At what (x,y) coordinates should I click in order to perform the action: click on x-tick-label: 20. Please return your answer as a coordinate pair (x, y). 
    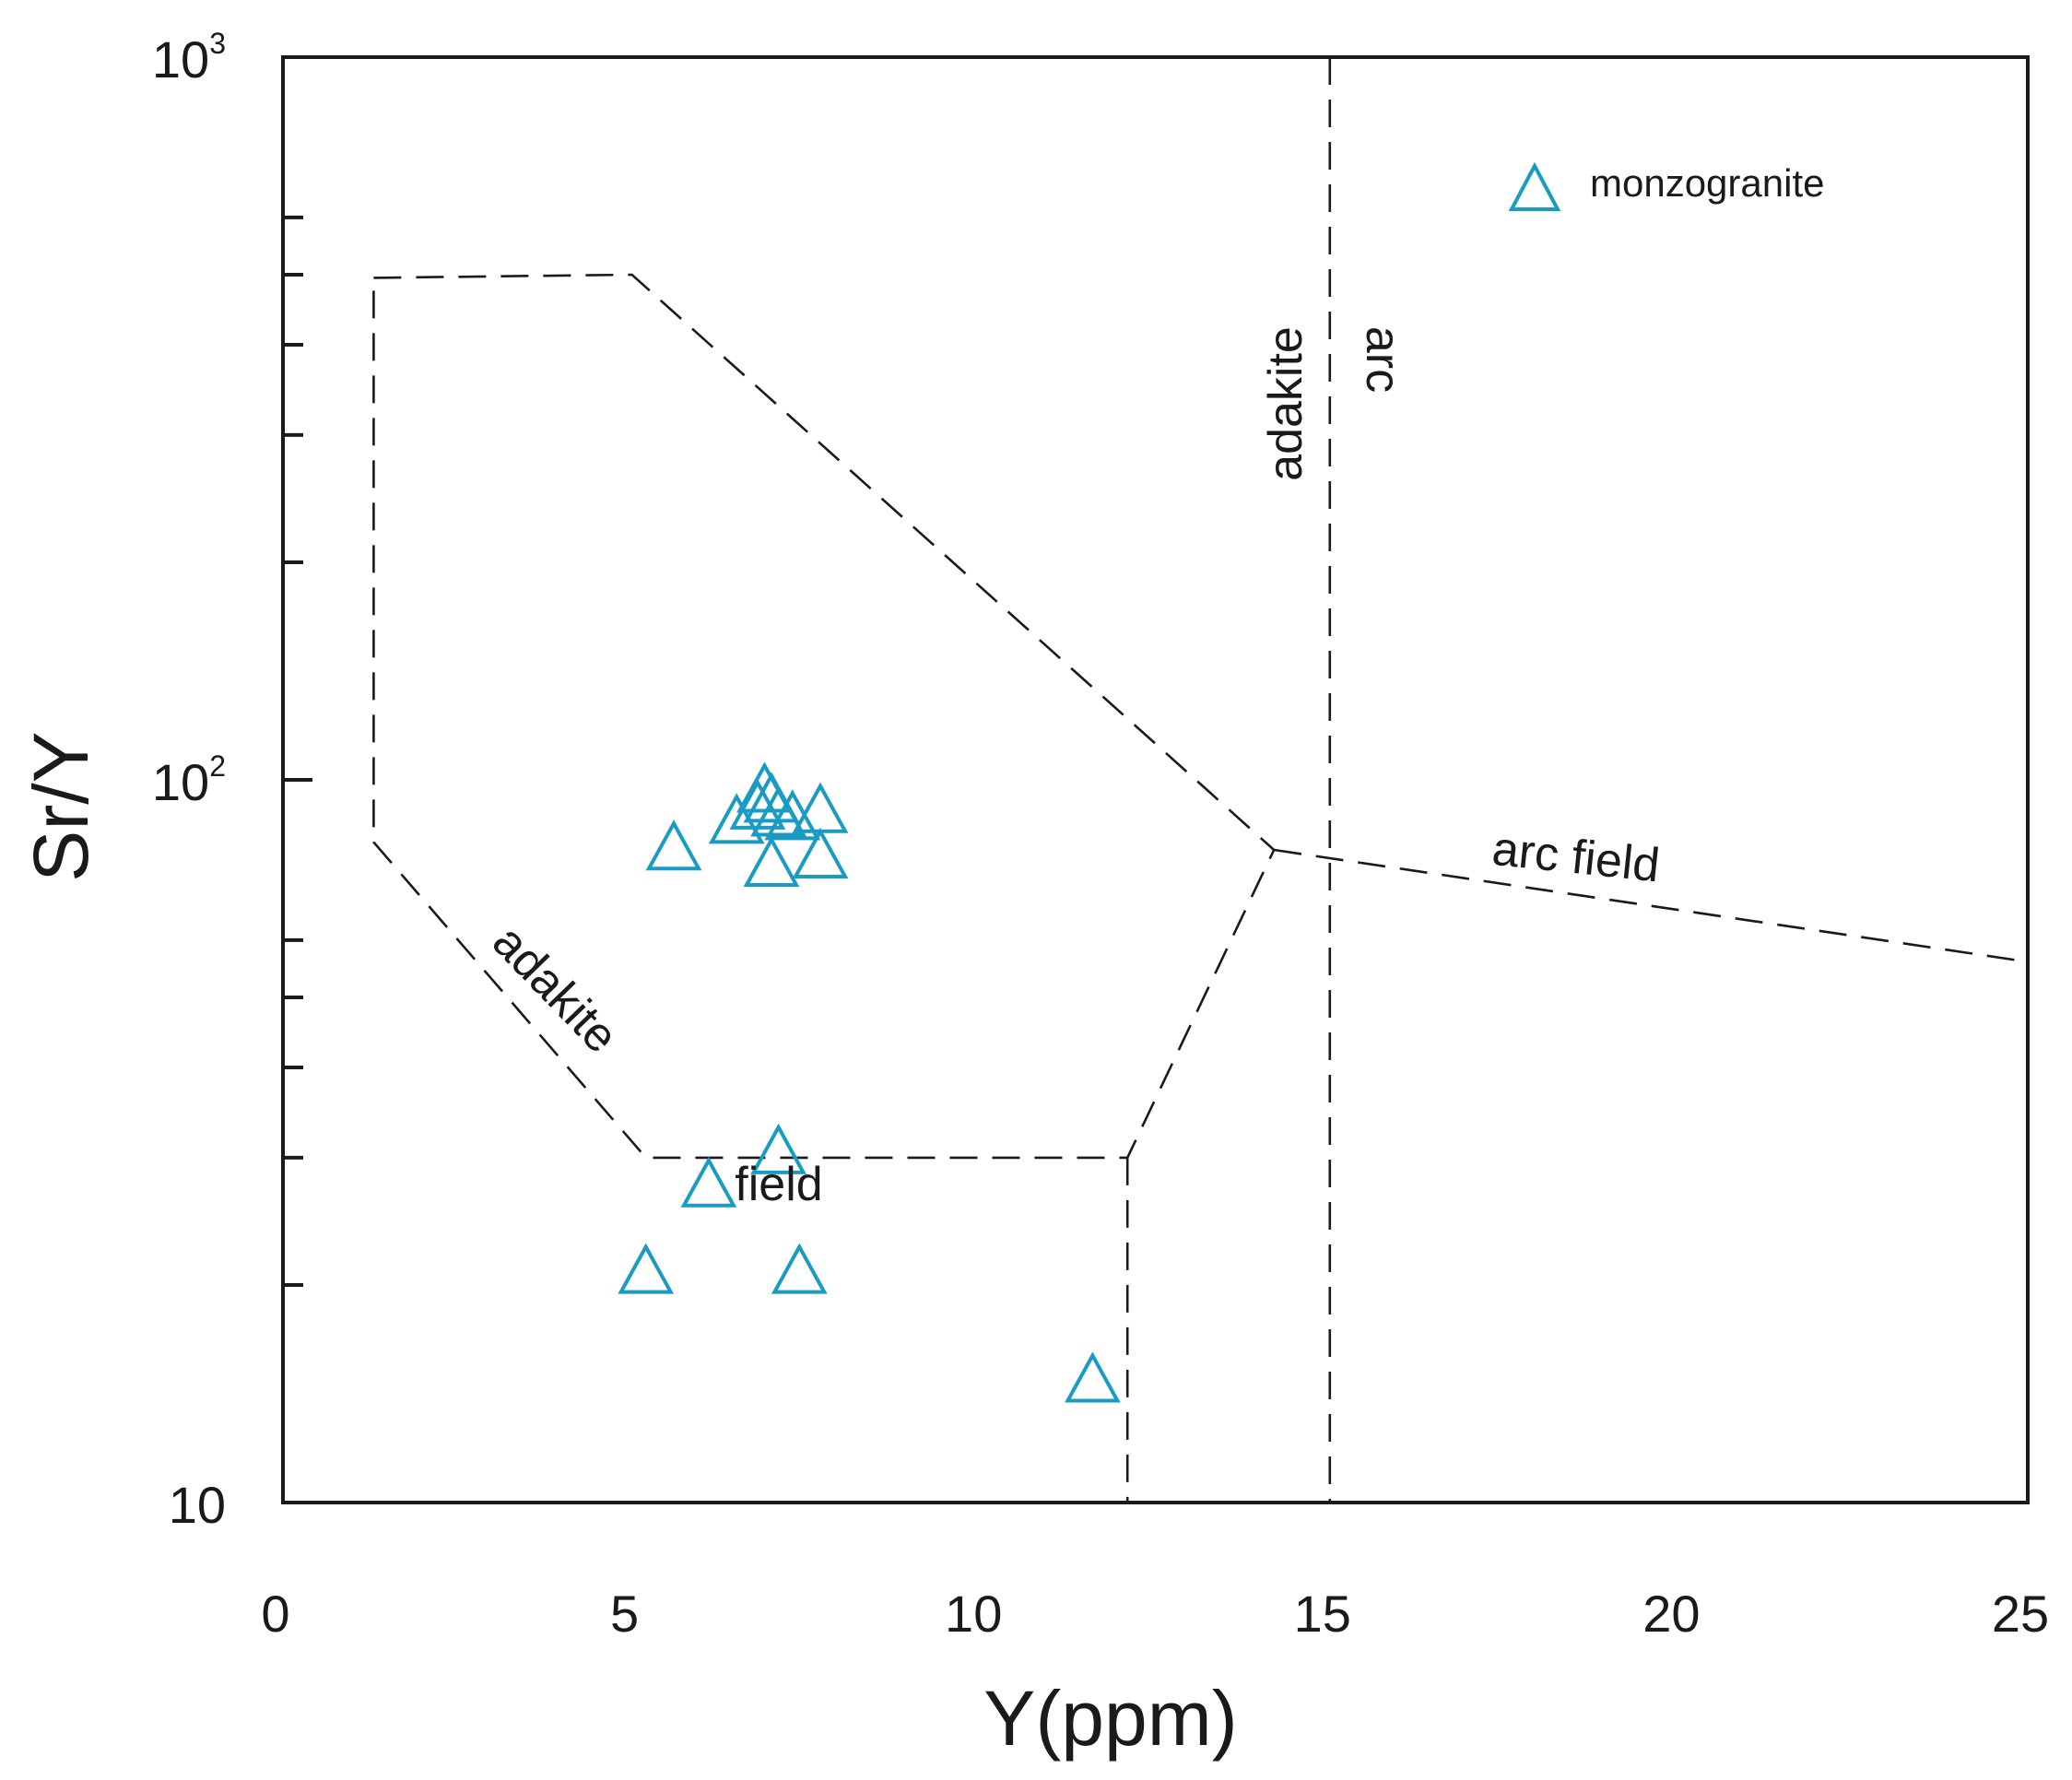
    Looking at the image, I should click on (1671, 1614).